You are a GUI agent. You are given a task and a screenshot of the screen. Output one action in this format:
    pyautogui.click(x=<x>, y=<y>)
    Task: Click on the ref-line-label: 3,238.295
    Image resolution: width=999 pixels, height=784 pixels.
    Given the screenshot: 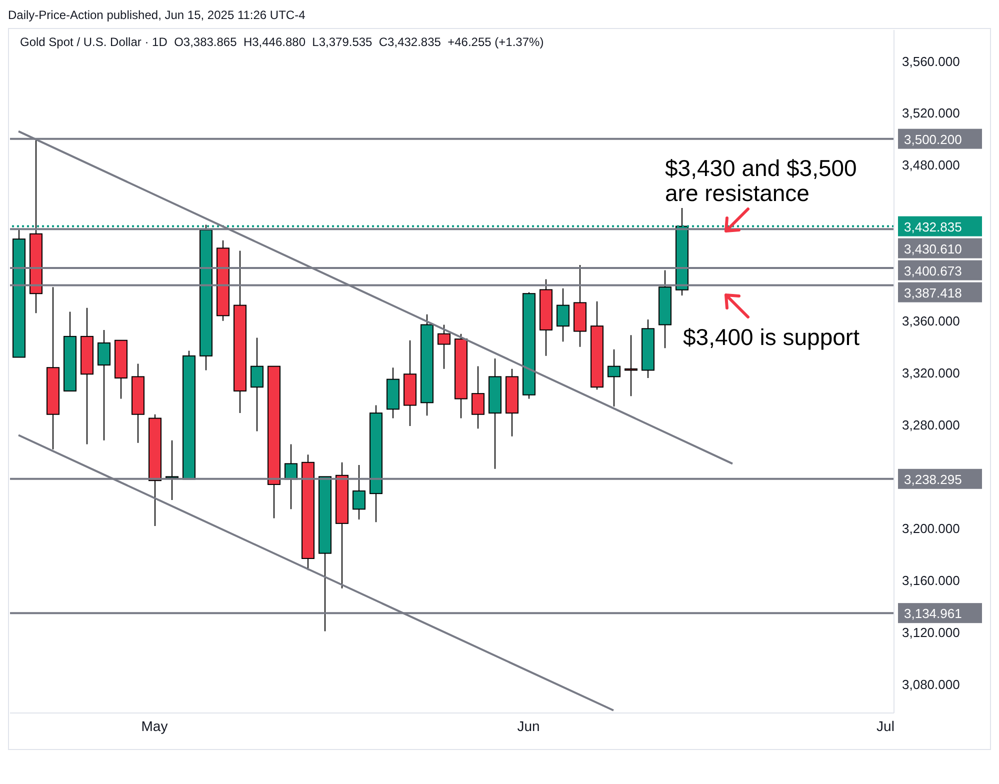 What is the action you would take?
    pyautogui.click(x=933, y=479)
    